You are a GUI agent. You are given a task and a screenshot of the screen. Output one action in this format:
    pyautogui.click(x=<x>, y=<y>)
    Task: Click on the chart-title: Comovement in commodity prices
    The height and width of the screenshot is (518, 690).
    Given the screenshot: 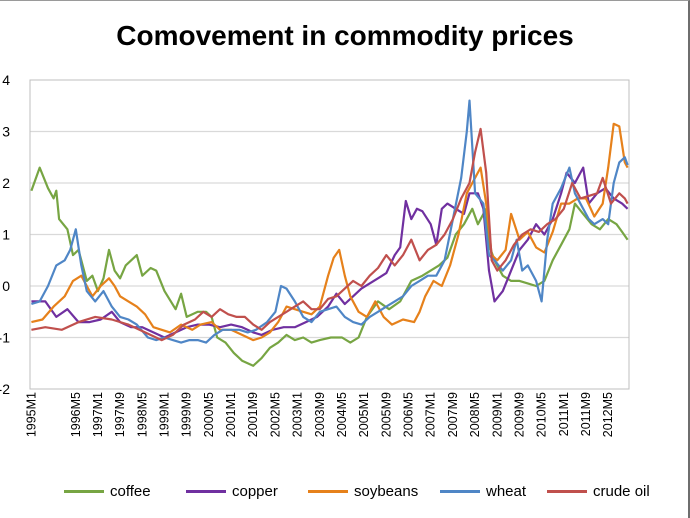 What is the action you would take?
    pyautogui.click(x=345, y=35)
    